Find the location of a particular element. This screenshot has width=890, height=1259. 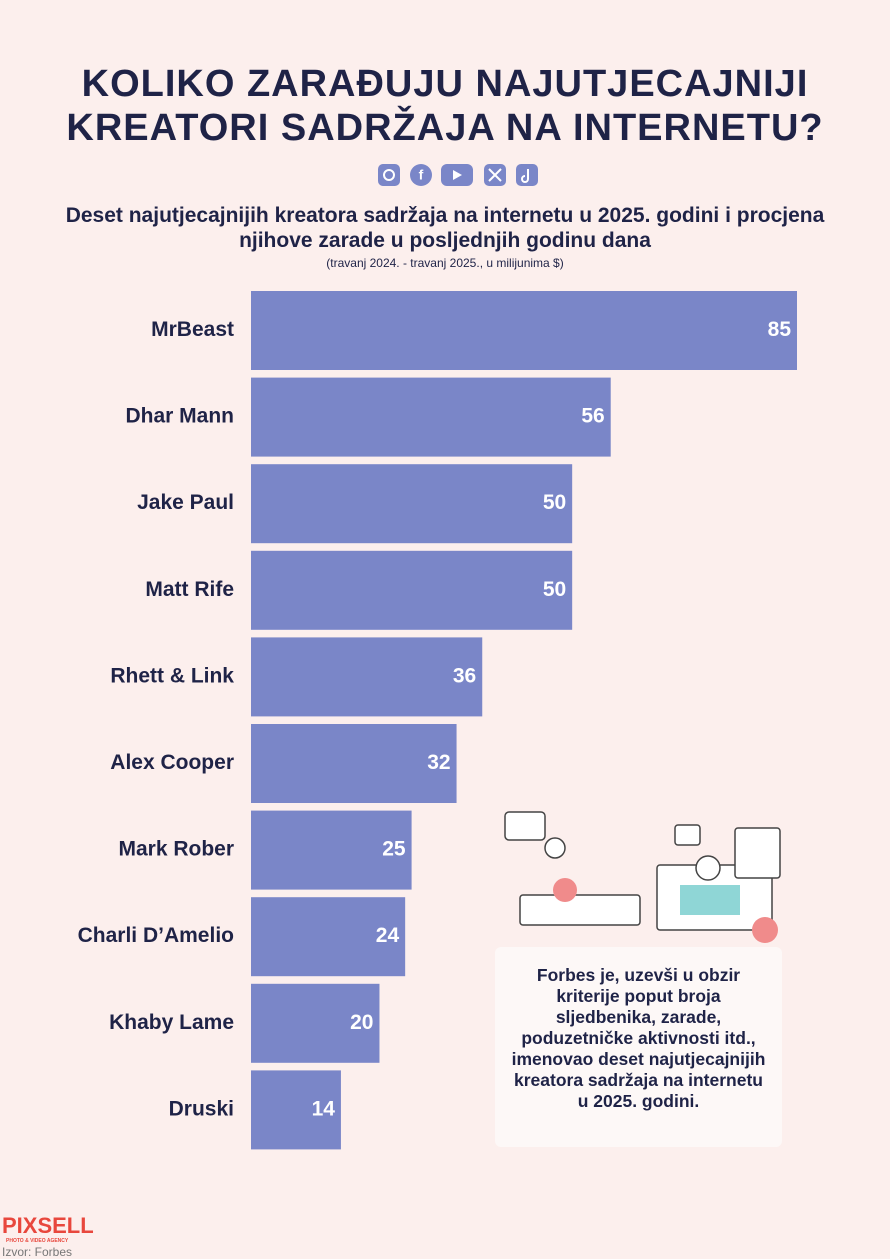

value-label: 25 is located at coordinates (394, 849).